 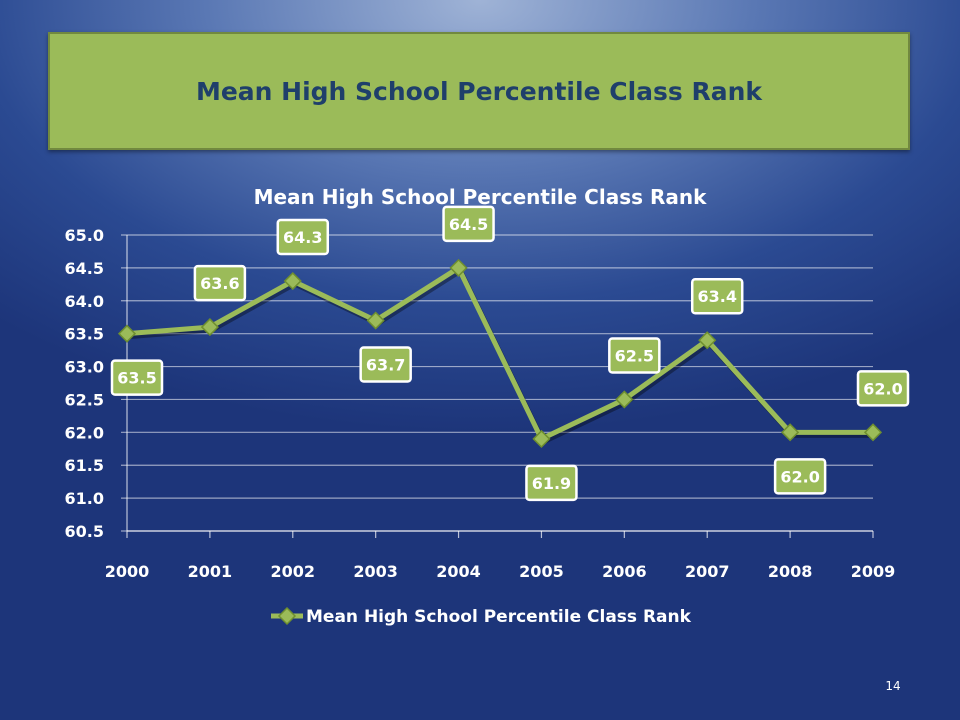 I want to click on legend-diamond-marker, so click(x=287, y=616).